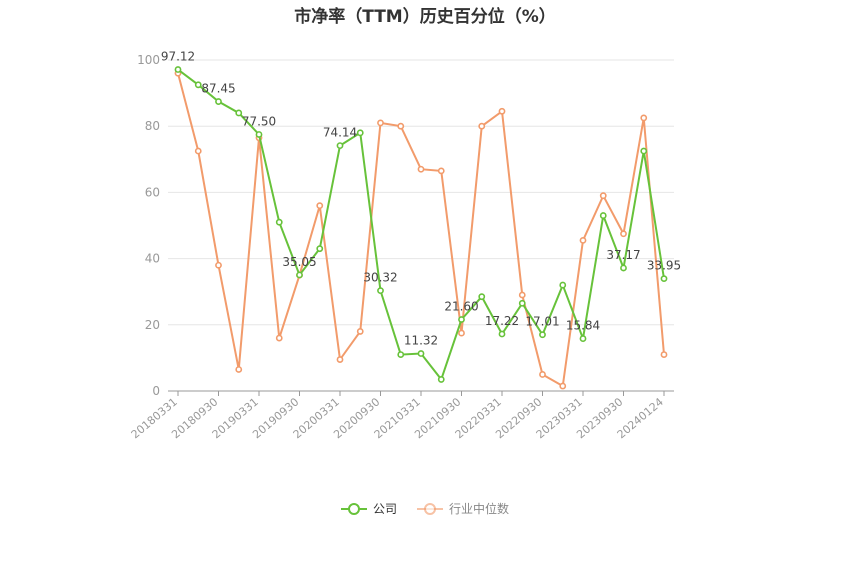 The image size is (850, 574). What do you see at coordinates (384, 509) in the screenshot?
I see `legend-label: 公司` at bounding box center [384, 509].